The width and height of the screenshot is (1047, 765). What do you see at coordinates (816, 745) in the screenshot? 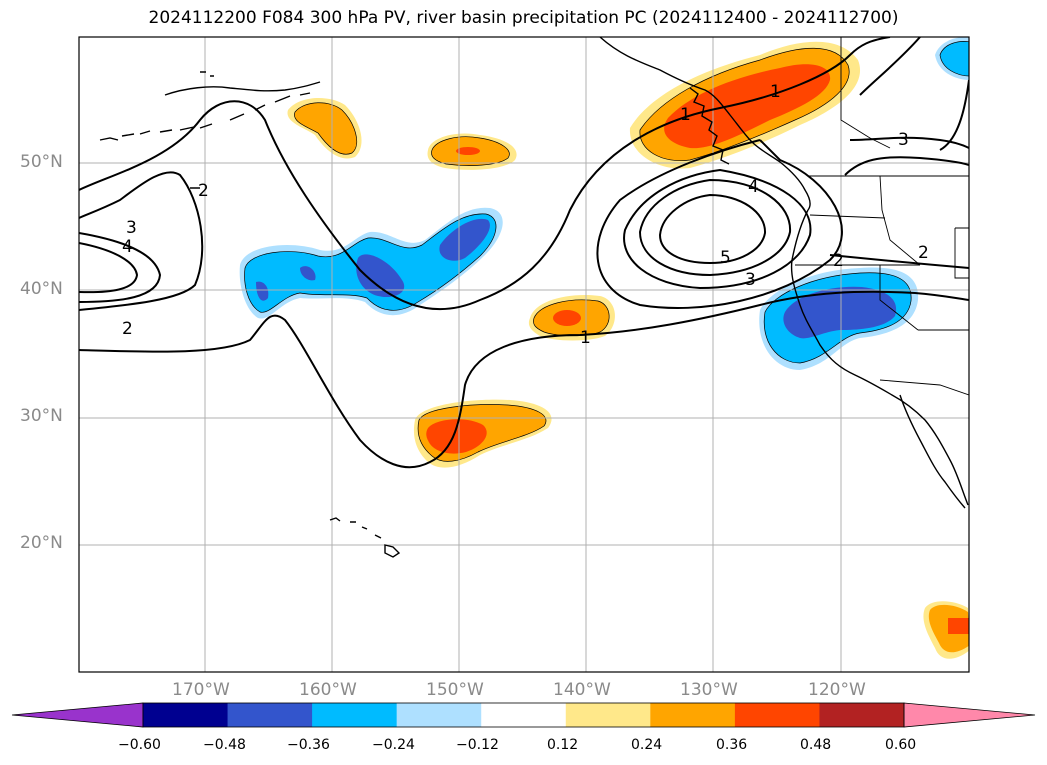
I see `colorbar-tick: 0.48` at bounding box center [816, 745].